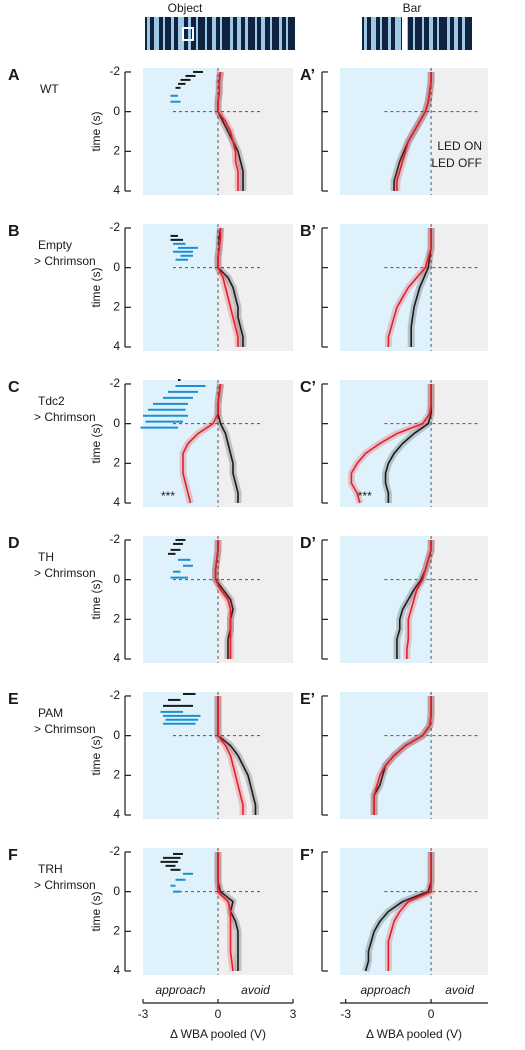  I want to click on column-header: Bar, so click(412, 8).